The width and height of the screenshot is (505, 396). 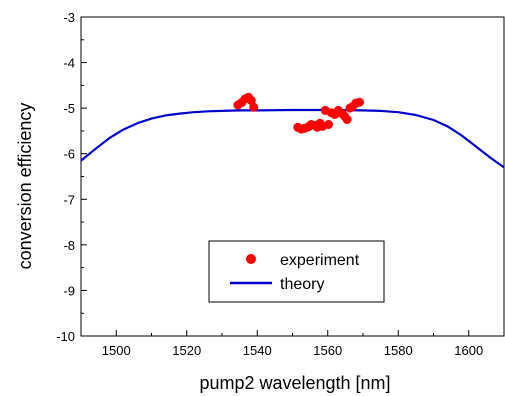 What do you see at coordinates (186, 350) in the screenshot?
I see `x-tick-label: 1520` at bounding box center [186, 350].